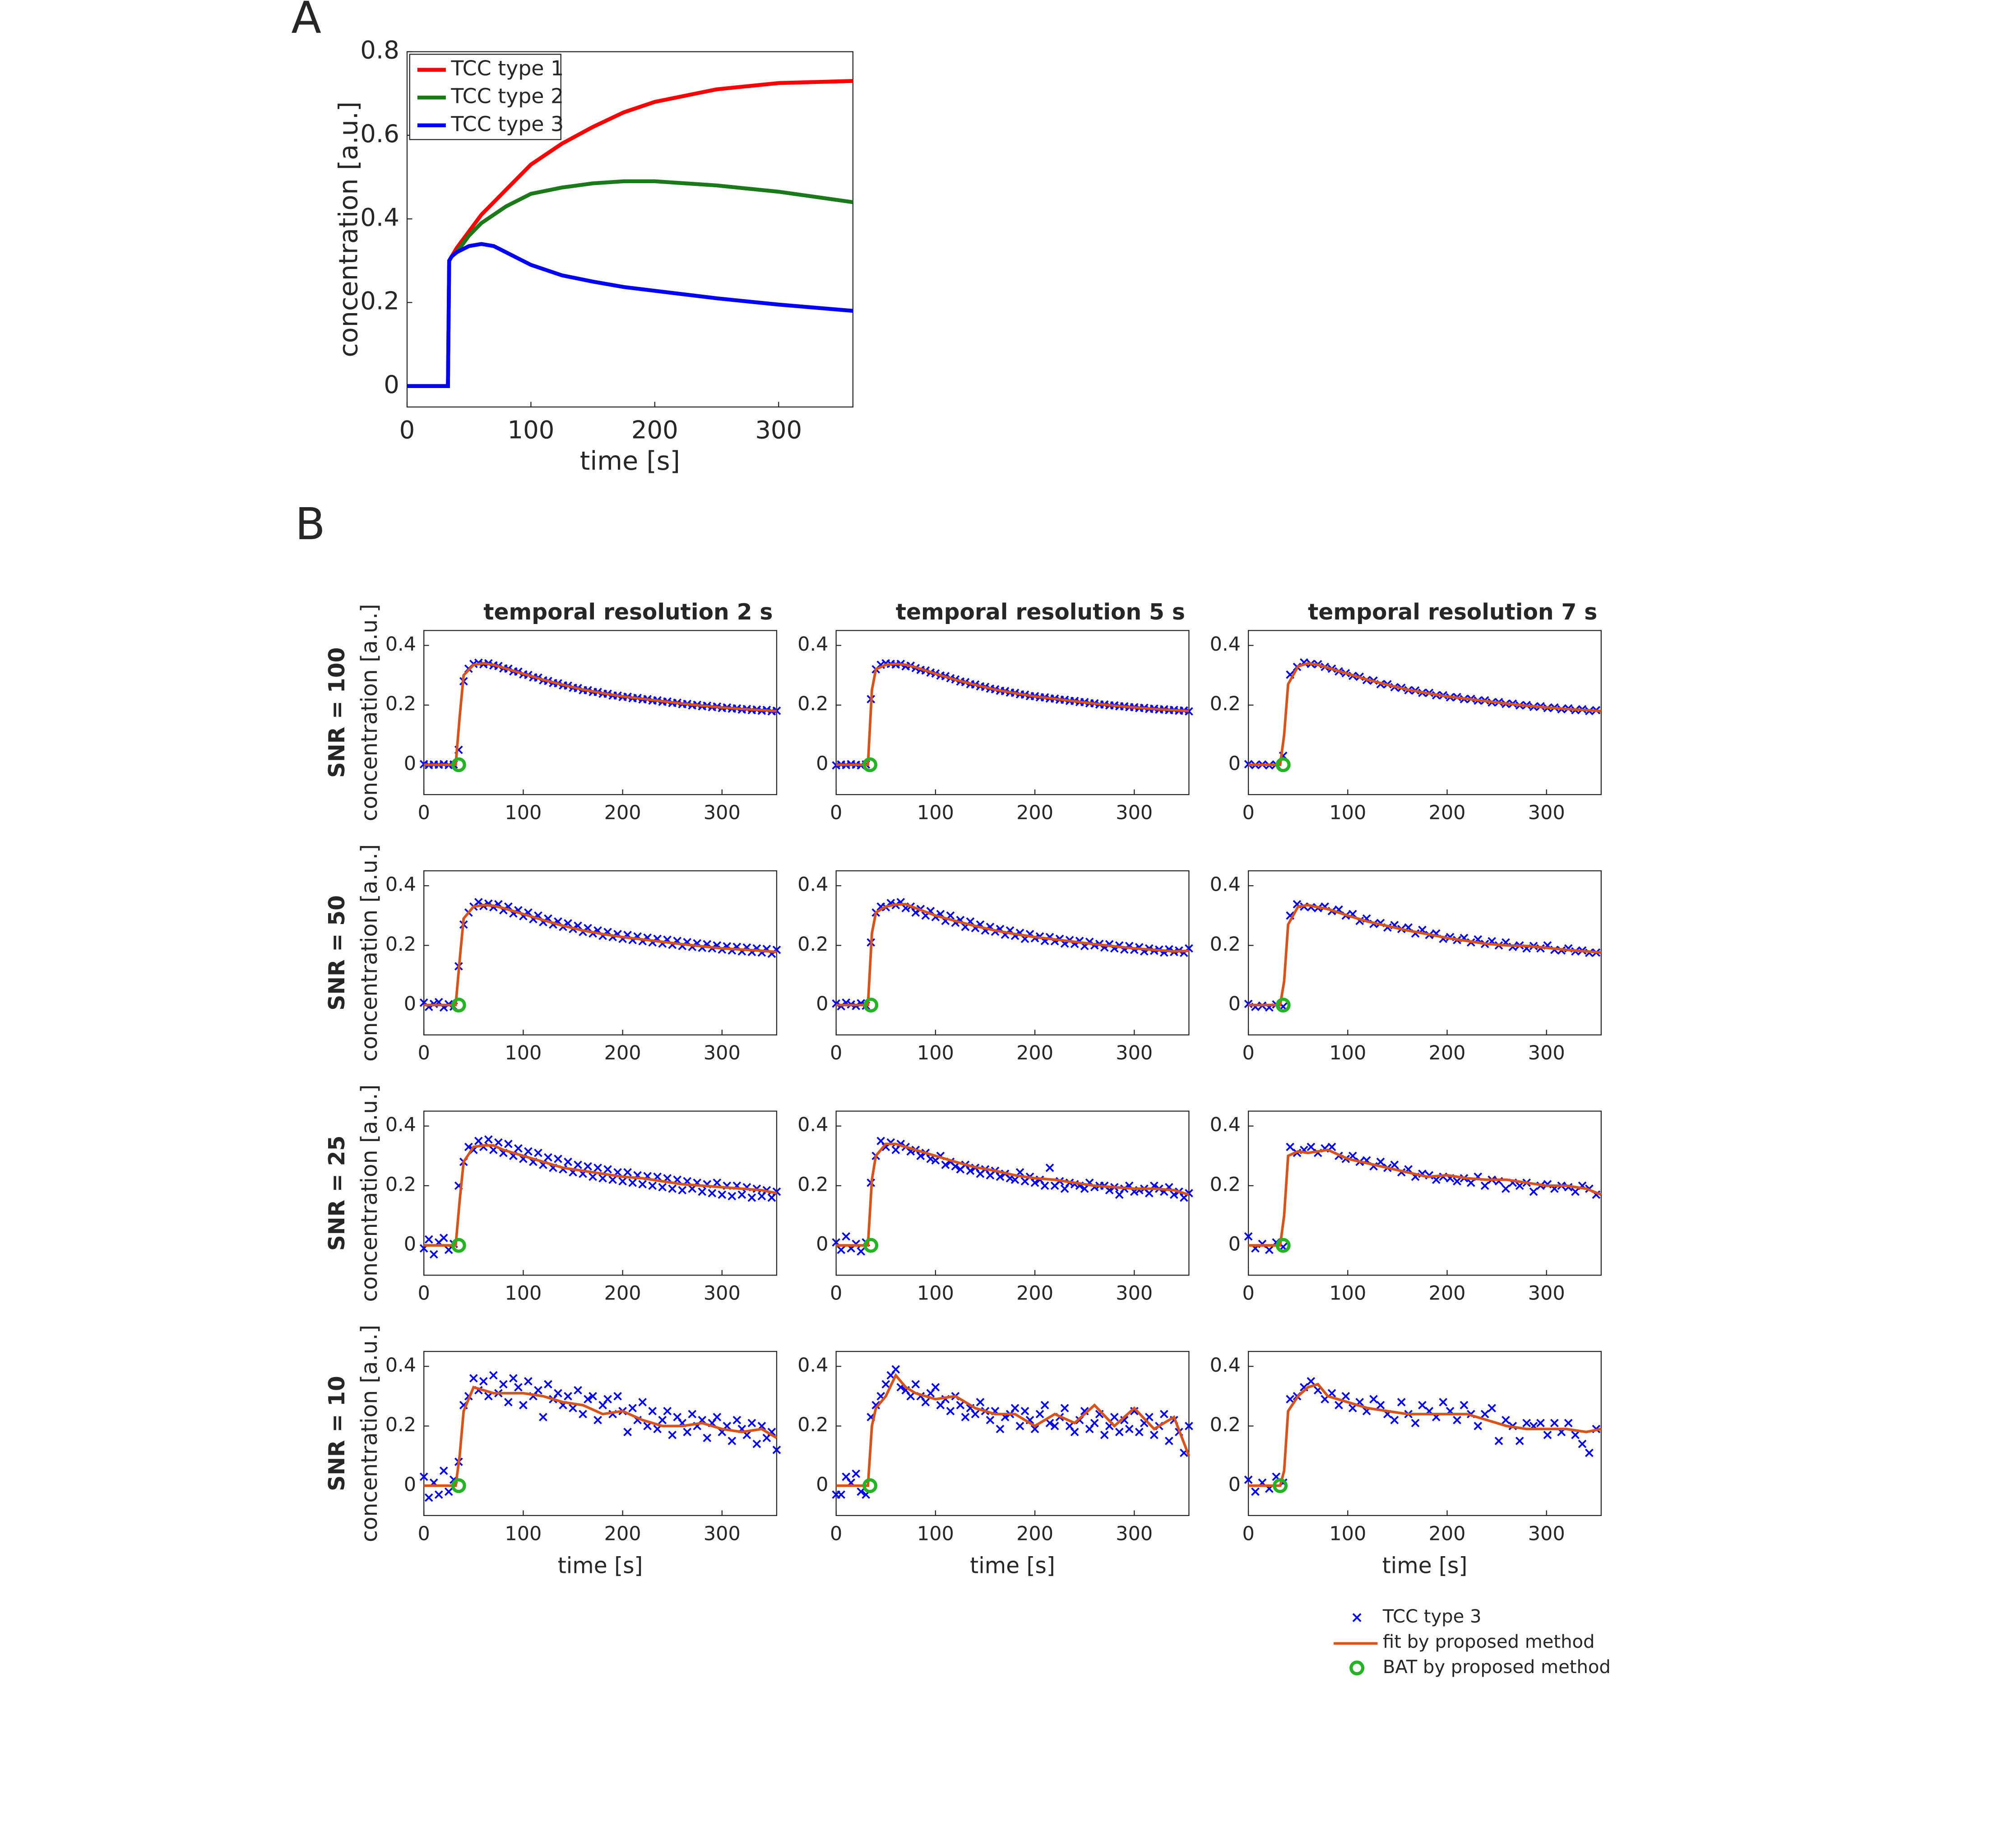 The height and width of the screenshot is (1826, 2016). Describe the element at coordinates (1357, 1668) in the screenshot. I see `legend-marker` at that location.